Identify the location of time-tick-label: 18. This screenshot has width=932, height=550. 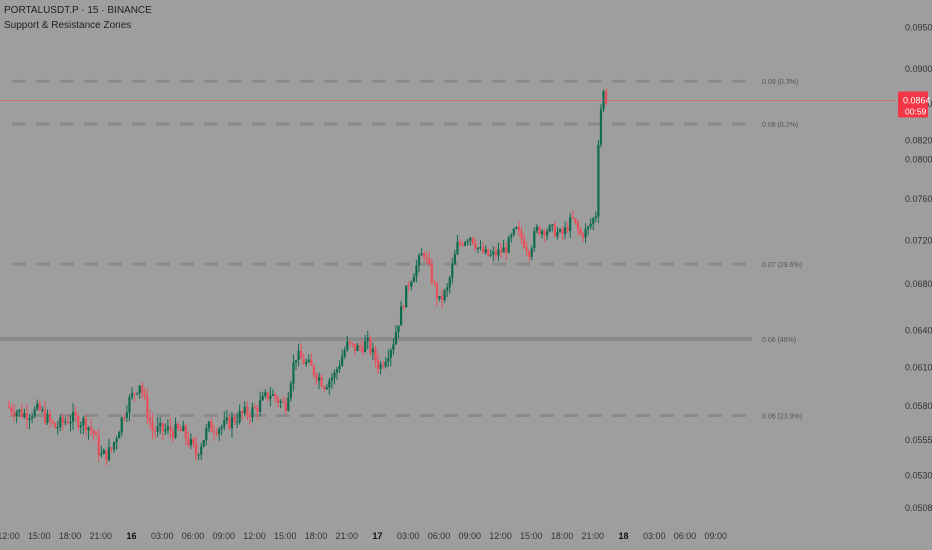
(623, 536).